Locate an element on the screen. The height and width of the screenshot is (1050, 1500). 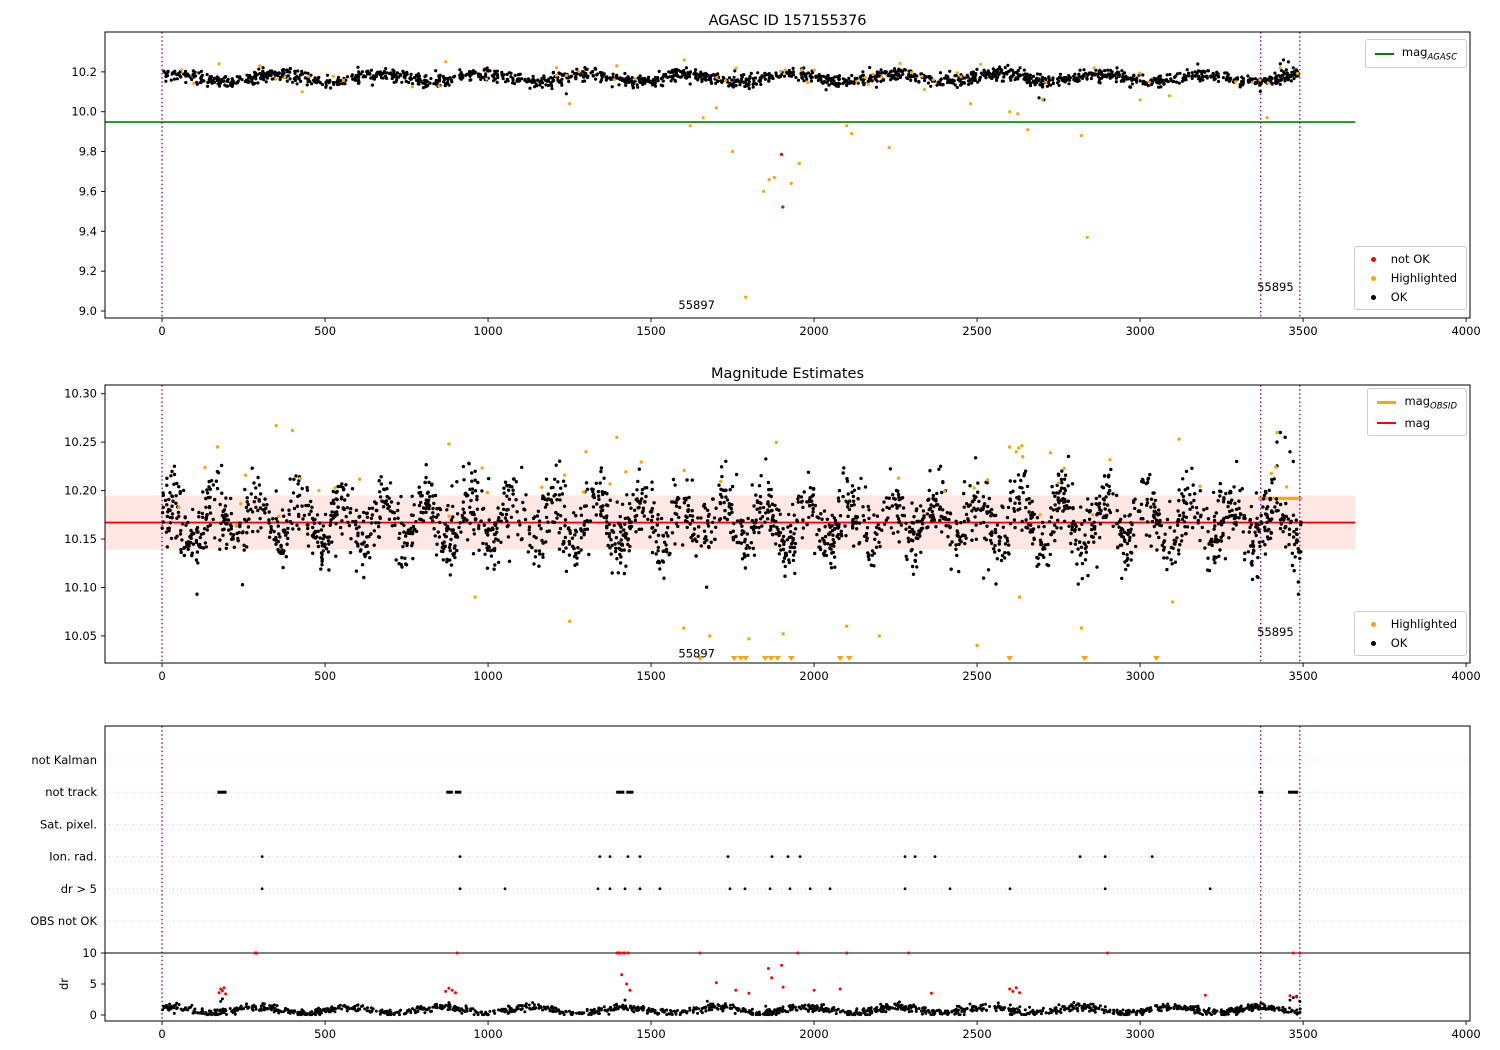
flag-row is located at coordinates (758, 792).